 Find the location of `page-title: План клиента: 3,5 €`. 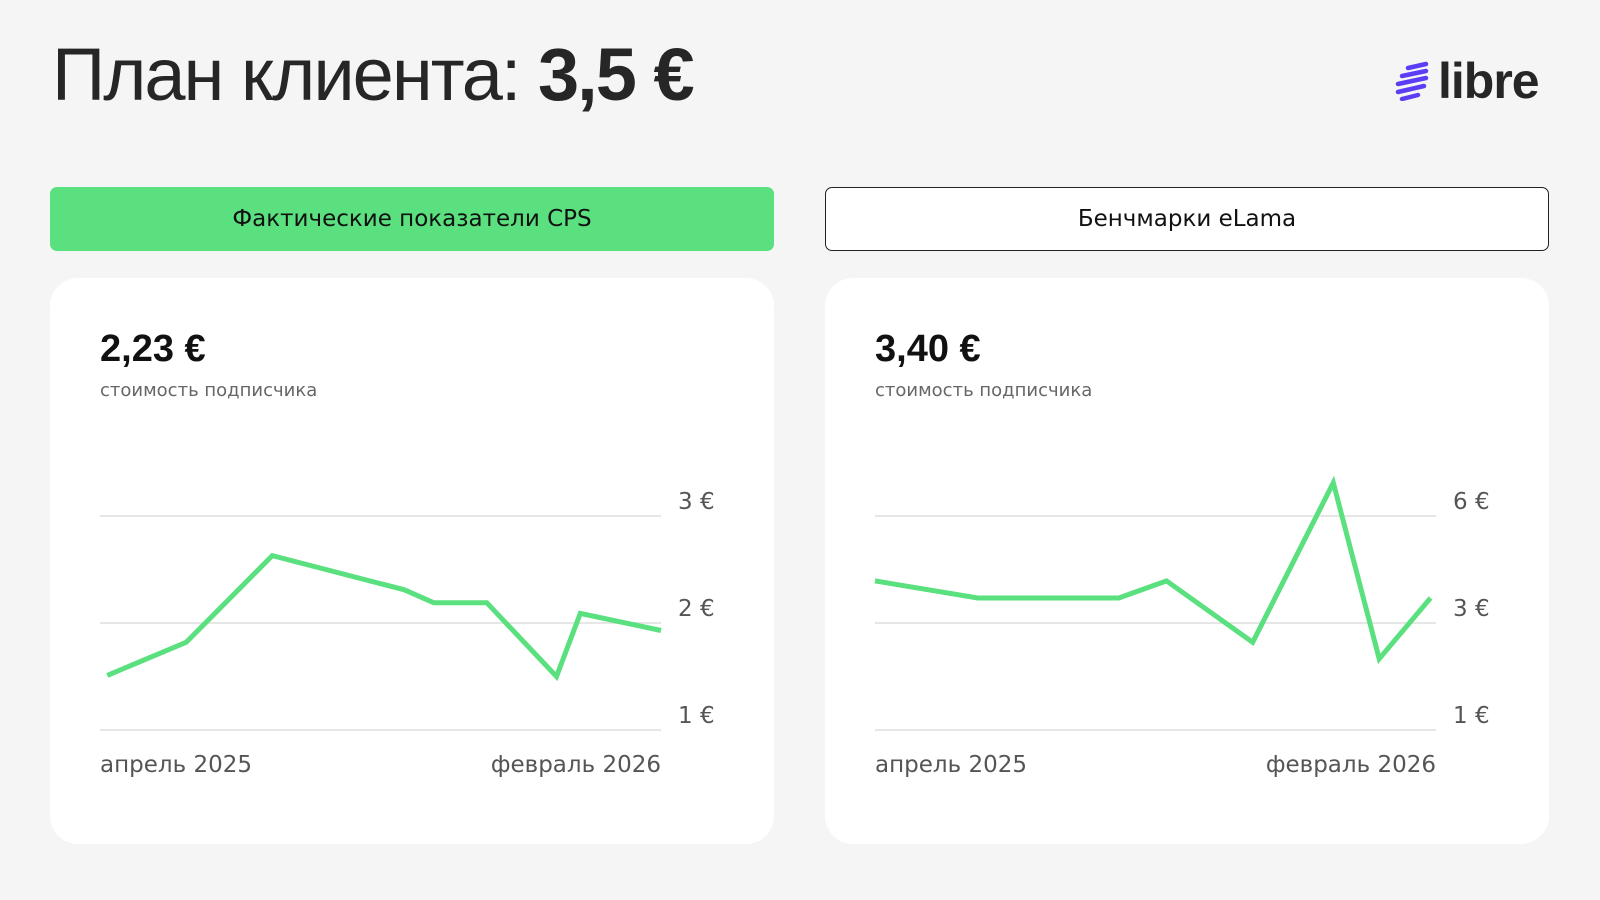

page-title: План клиента: 3,5 € is located at coordinates (373, 74).